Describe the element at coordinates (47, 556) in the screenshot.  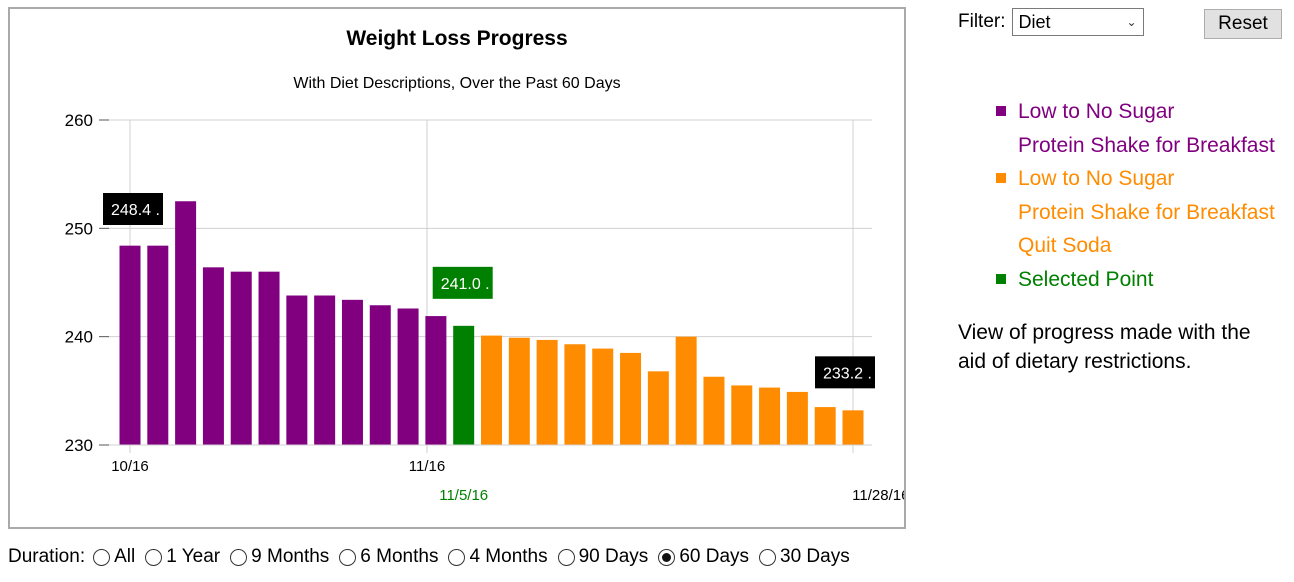
I see `duration-label: Duration:` at that location.